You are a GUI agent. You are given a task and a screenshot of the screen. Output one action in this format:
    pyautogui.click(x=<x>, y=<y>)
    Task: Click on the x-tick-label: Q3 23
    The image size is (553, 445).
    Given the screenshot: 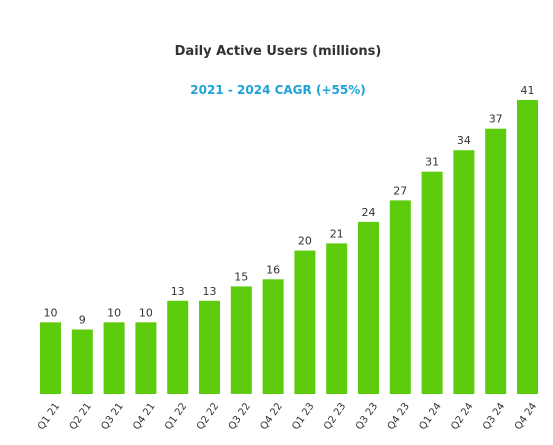 What is the action you would take?
    pyautogui.click(x=367, y=416)
    